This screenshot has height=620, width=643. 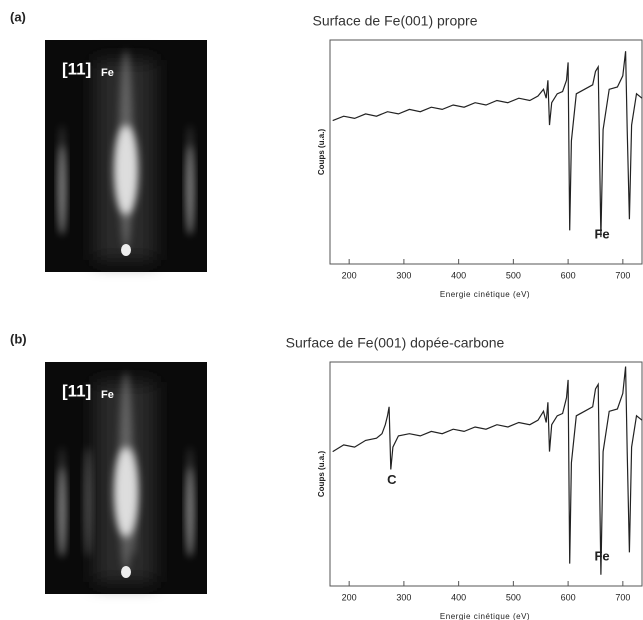 I want to click on spectrum-line, so click(x=487, y=144).